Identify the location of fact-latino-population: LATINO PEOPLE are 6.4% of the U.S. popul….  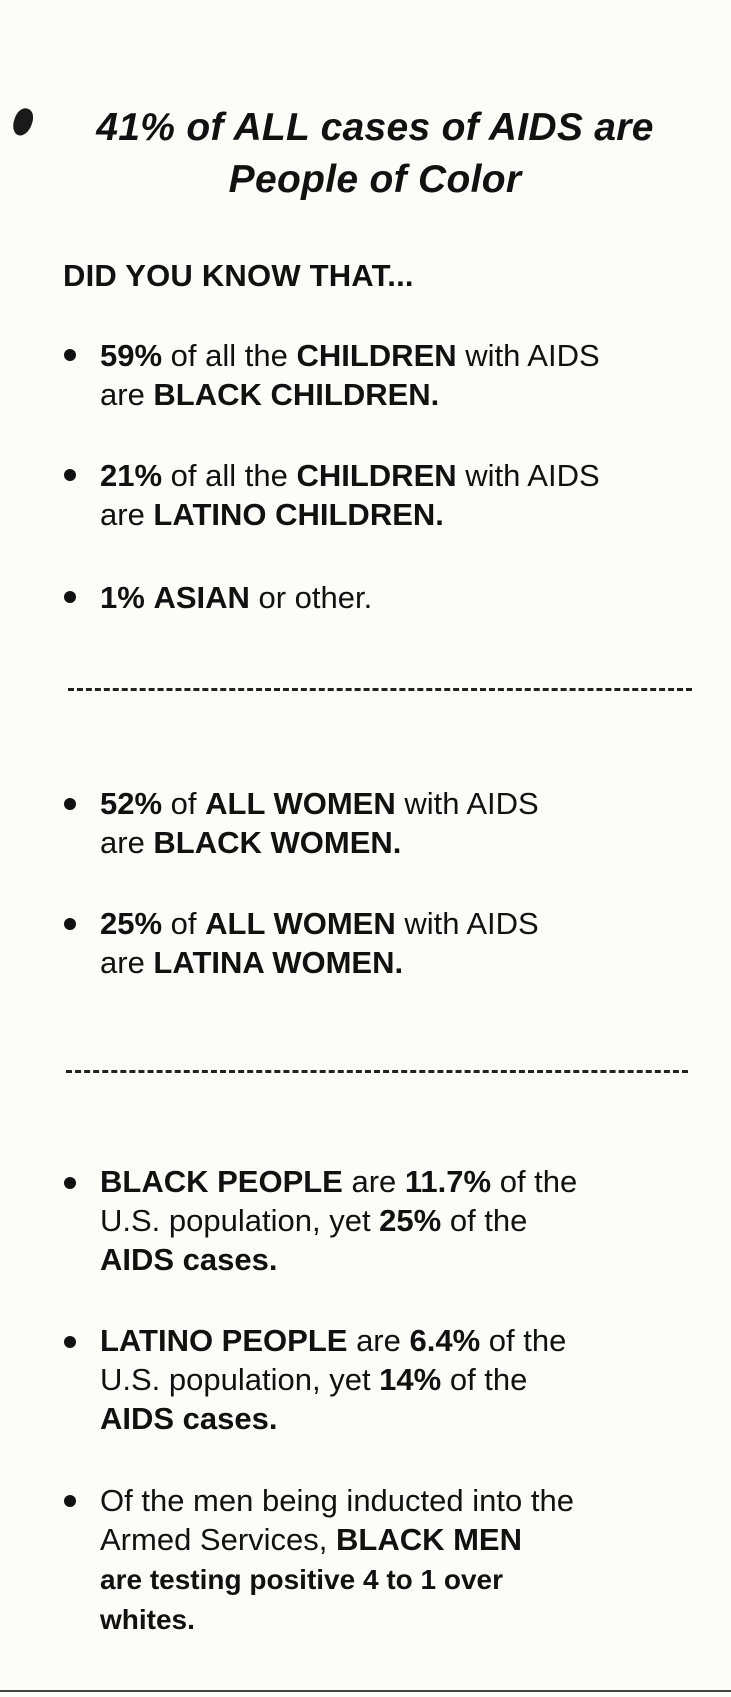
(410, 1379).